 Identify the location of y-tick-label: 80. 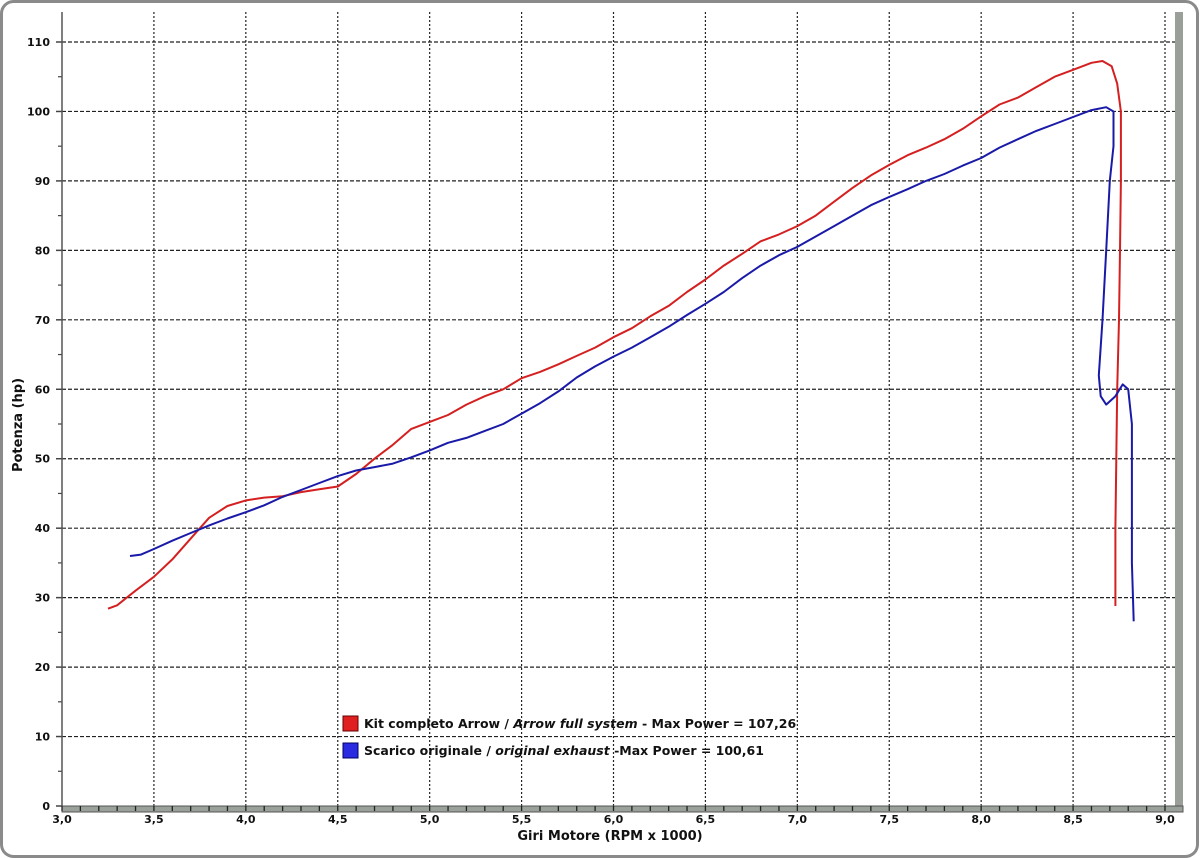
(43, 250).